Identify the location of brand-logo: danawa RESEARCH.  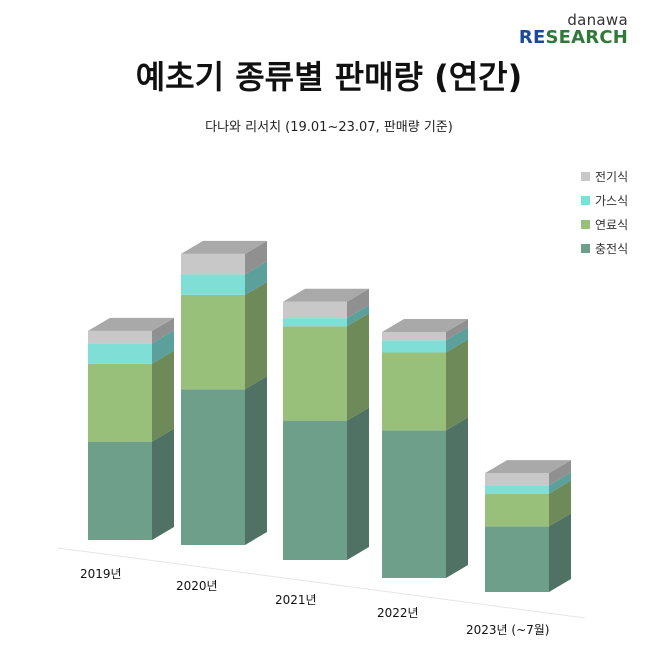
(573, 30).